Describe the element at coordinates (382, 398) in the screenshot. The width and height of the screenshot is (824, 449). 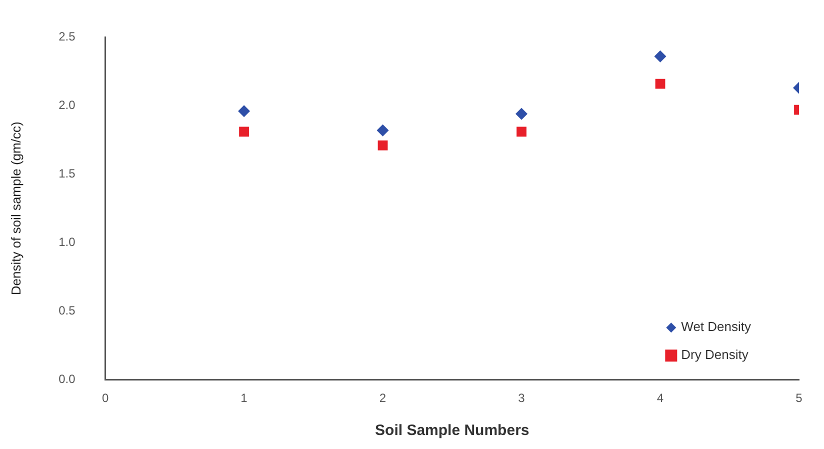
I see `x-tick-label: 2` at that location.